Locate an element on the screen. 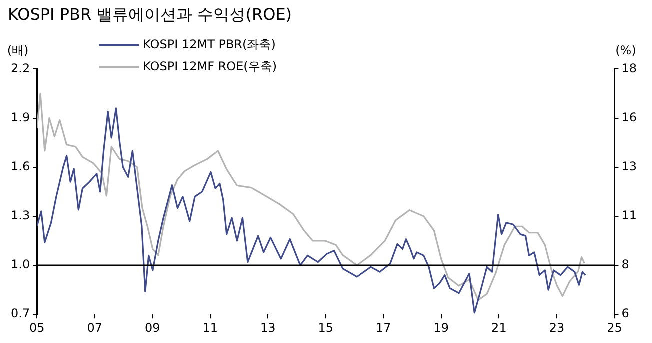 The width and height of the screenshot is (652, 343). y2-tick-label: 18 is located at coordinates (630, 68).